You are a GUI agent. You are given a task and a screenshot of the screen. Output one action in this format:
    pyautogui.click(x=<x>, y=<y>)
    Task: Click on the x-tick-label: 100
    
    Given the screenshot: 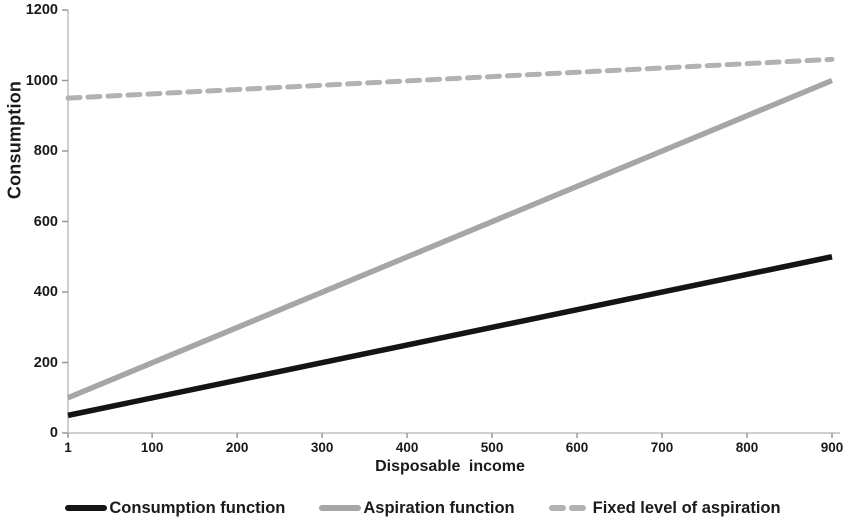 What is the action you would take?
    pyautogui.click(x=152, y=447)
    